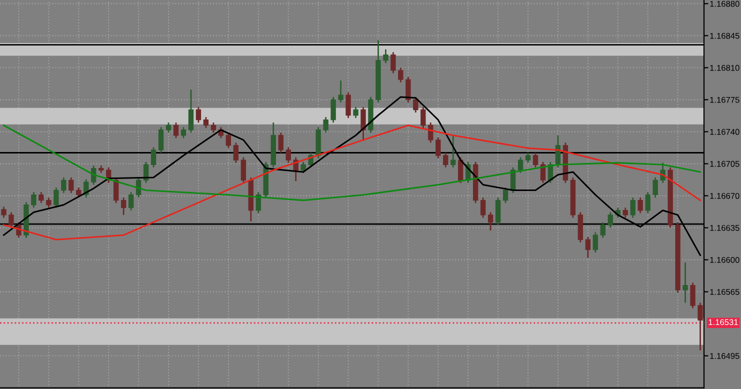  Describe the element at coordinates (725, 35) in the screenshot. I see `y-tick-label: 1.16845` at that location.